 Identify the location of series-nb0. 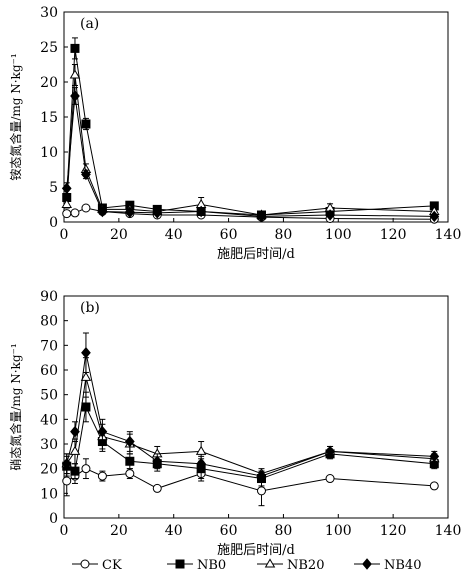
(250, 439).